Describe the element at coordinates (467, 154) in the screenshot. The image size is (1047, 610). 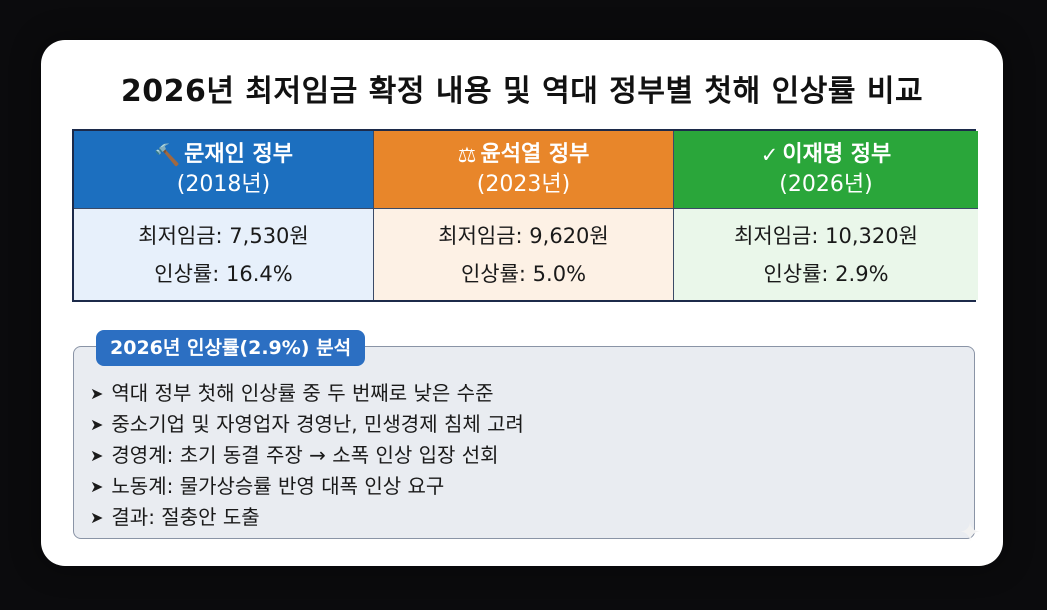
I see `scales-icon: ⚖` at that location.